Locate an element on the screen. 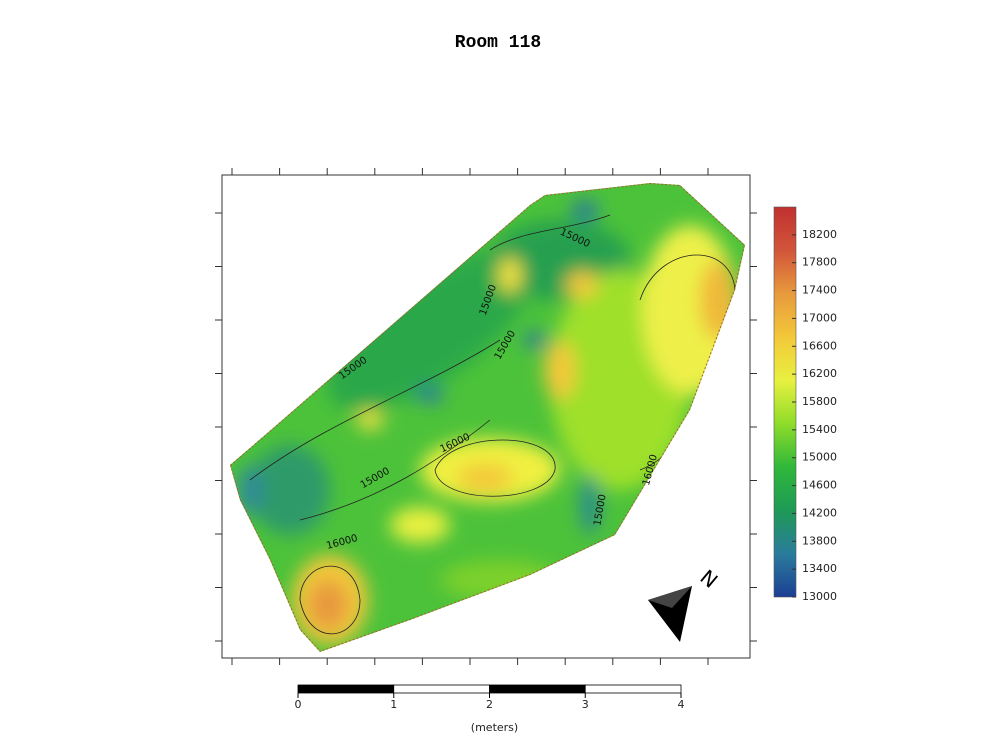  colorbar-tick-label: 18200 is located at coordinates (819, 234).